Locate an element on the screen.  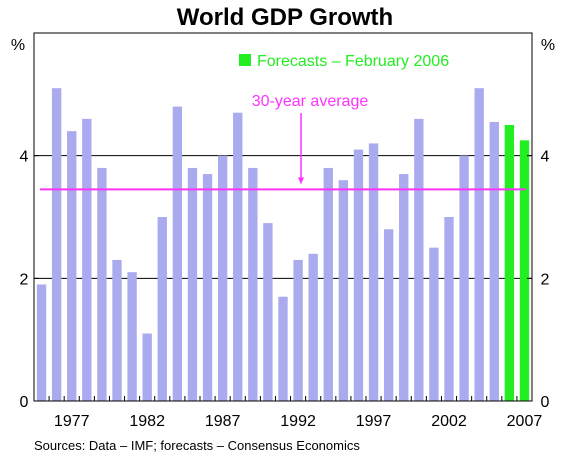
bar-1999 is located at coordinates (404, 287).